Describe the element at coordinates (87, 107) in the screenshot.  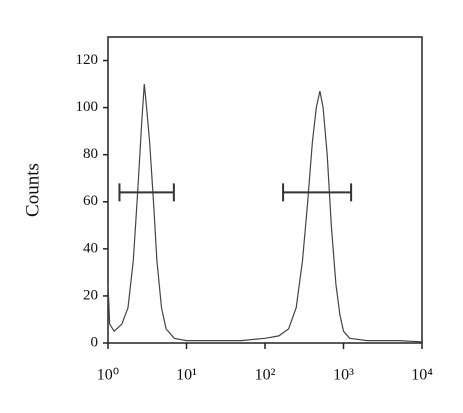
I see `y-tick-label: 100` at that location.